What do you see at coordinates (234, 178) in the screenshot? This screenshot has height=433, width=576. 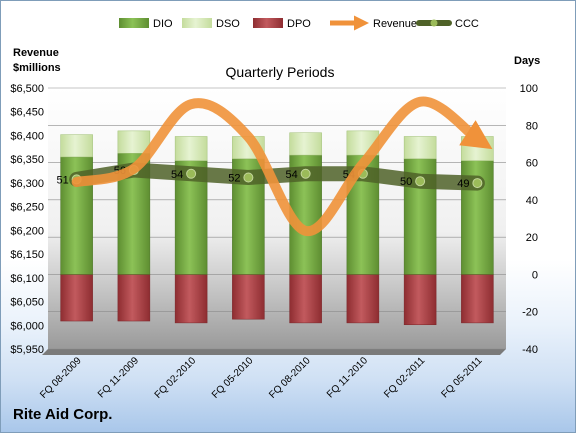 I see `ccc-data-label: 52` at bounding box center [234, 178].